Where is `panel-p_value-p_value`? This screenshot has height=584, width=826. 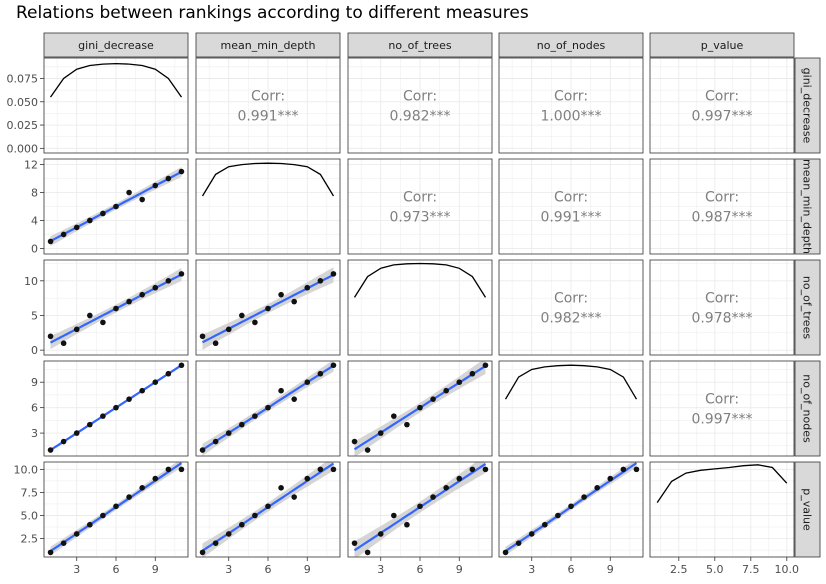 panel-p_value-p_value is located at coordinates (722, 509).